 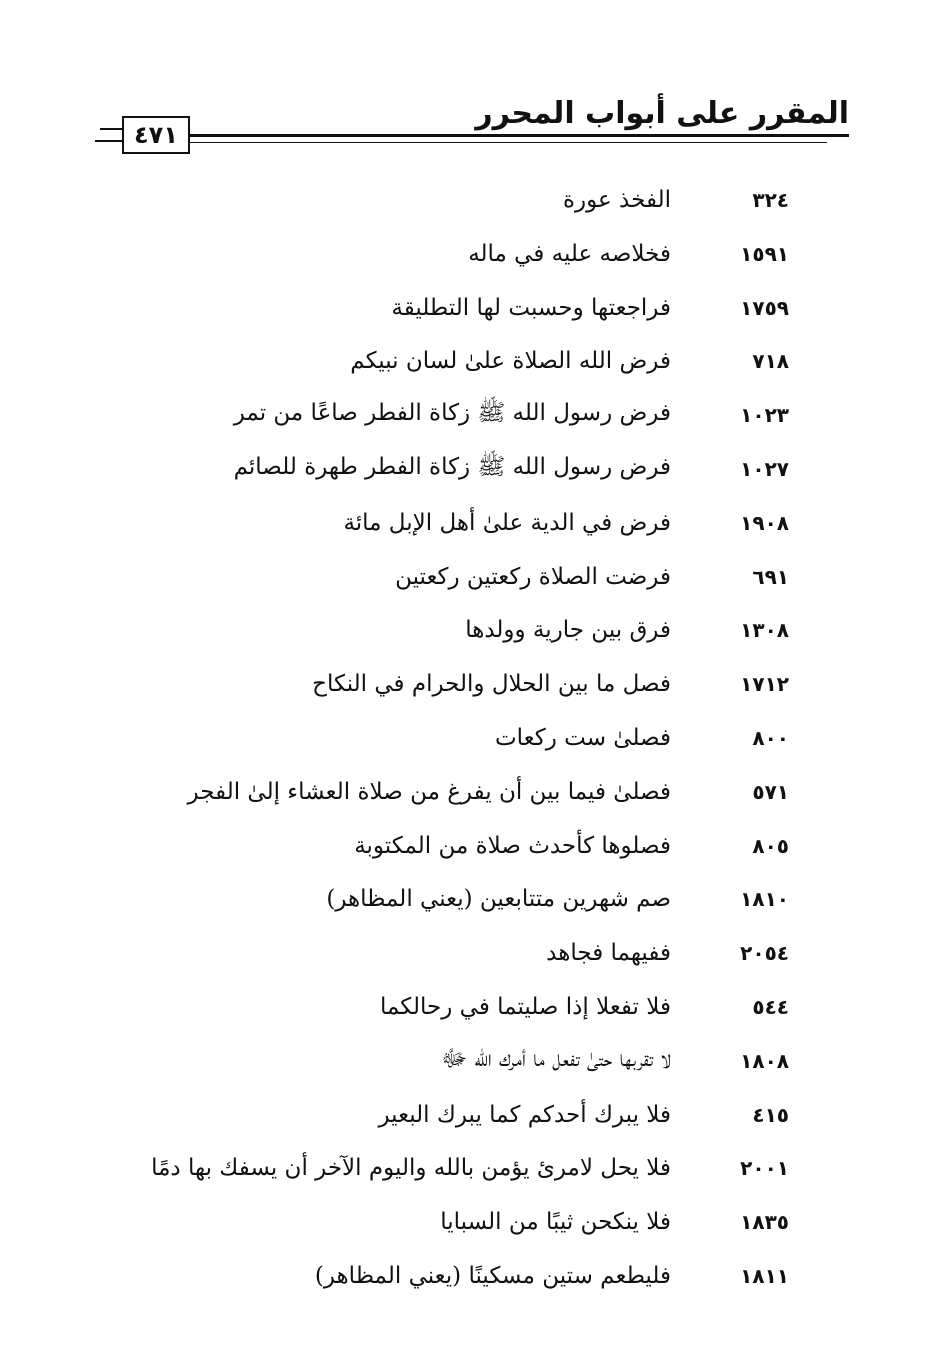 I want to click on entry-number: ٨٠٠, so click(x=770, y=738).